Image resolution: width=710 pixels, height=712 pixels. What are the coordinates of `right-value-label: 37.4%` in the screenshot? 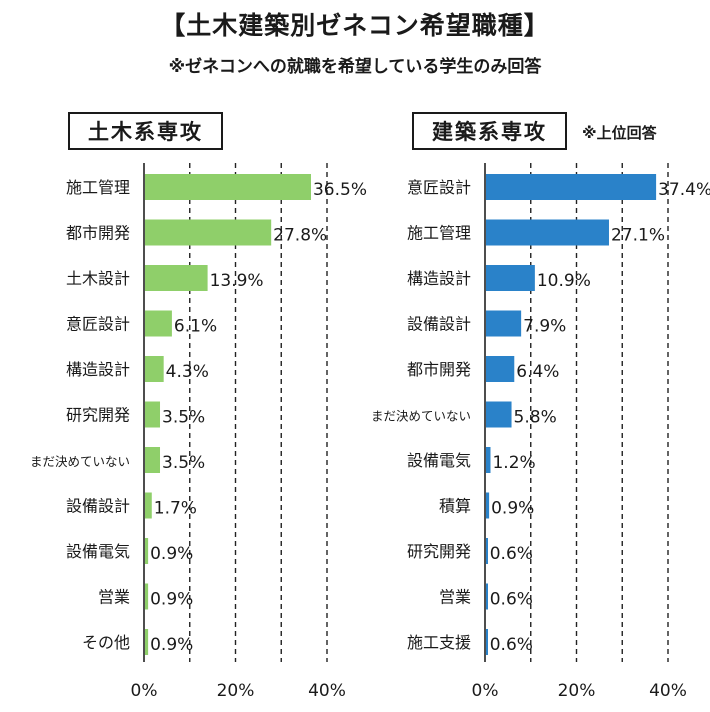 It's located at (684, 190).